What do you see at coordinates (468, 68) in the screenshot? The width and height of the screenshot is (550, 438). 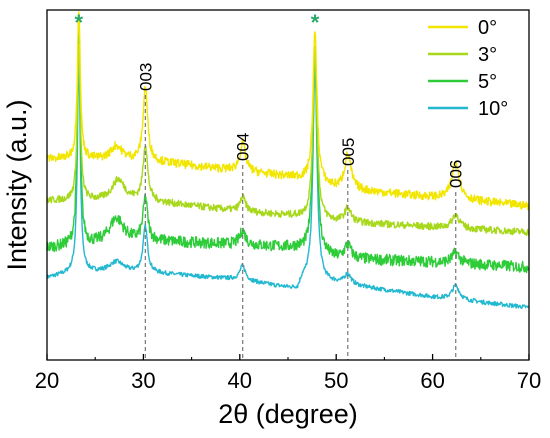 I see `legend: 0° 3° 5° 10°` at bounding box center [468, 68].